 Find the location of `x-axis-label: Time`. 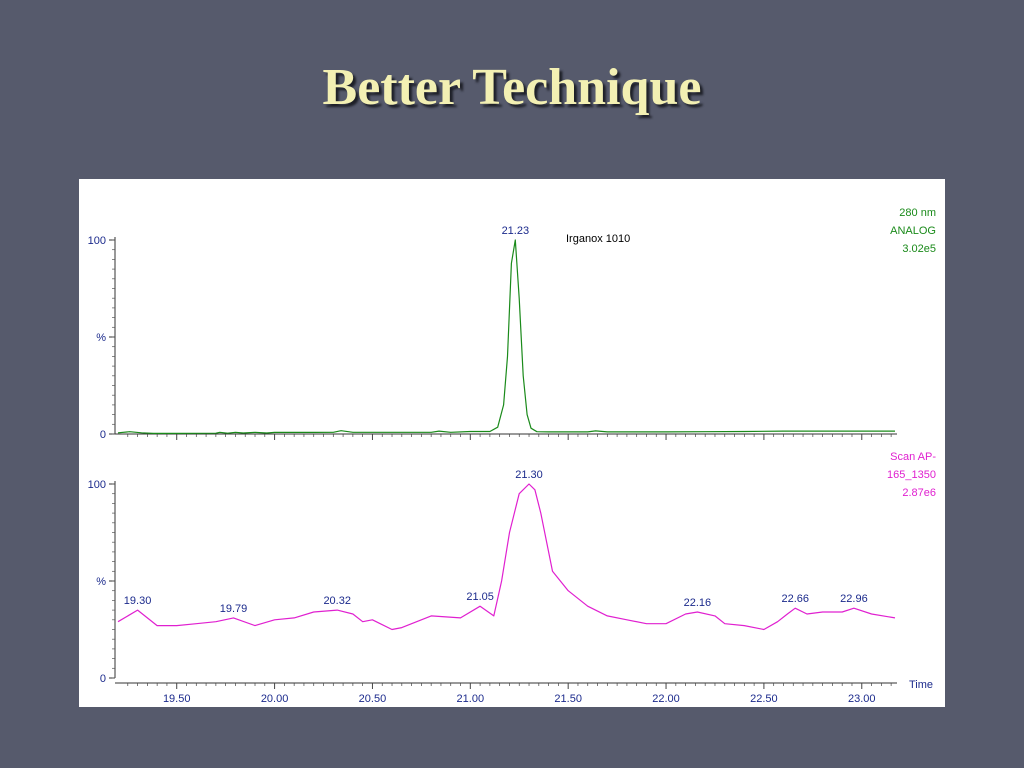

x-axis-label: Time is located at coordinates (921, 685).